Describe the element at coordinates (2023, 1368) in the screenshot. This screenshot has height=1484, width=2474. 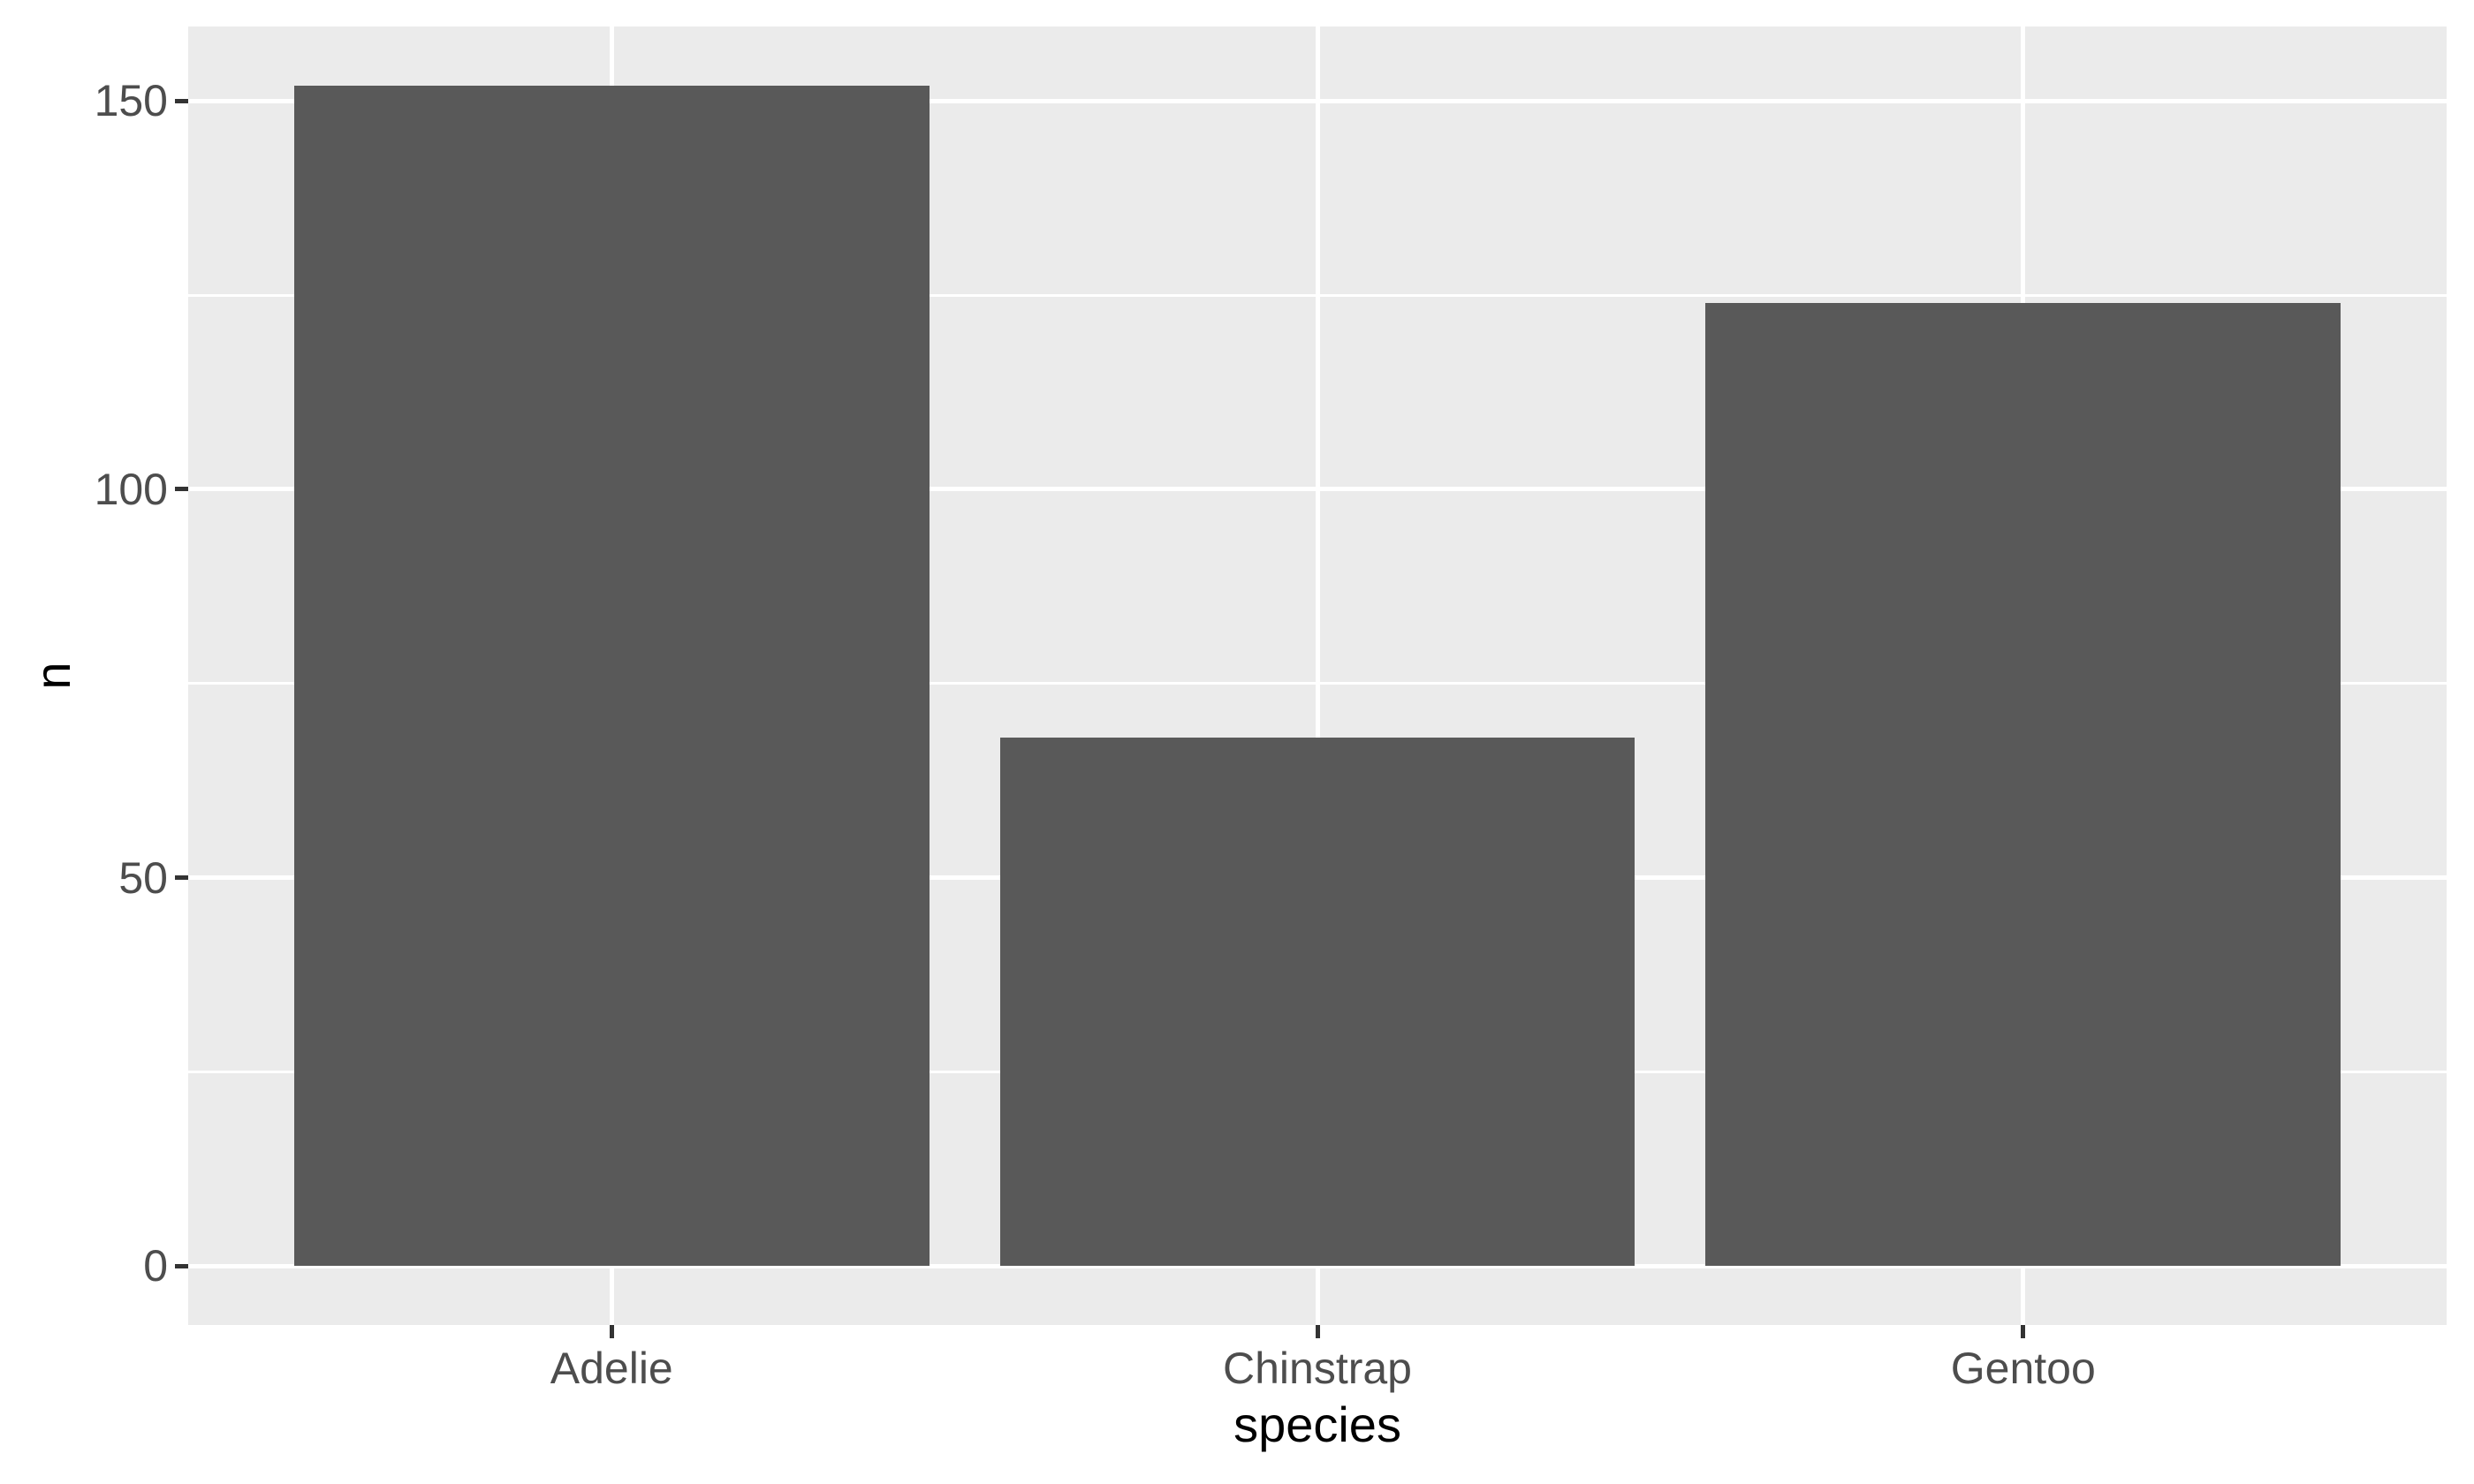
I see `x-tick-label: Gentoo` at that location.